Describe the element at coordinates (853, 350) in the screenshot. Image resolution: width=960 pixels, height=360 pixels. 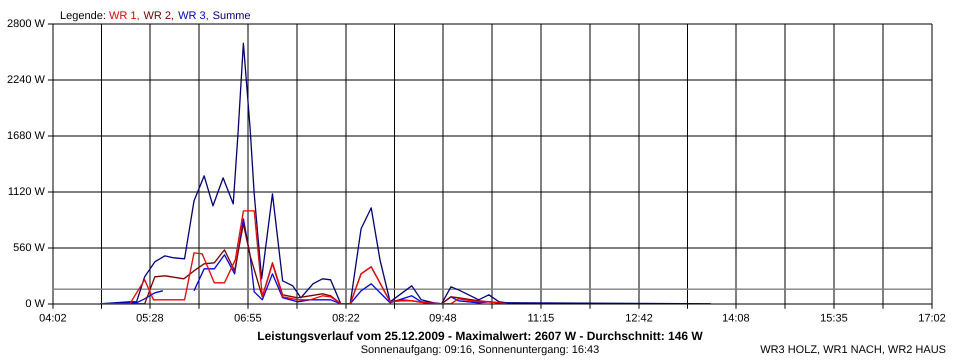
I see `text: WR3 HOLZ, WR1 NACH, WR2 HAUS` at that location.